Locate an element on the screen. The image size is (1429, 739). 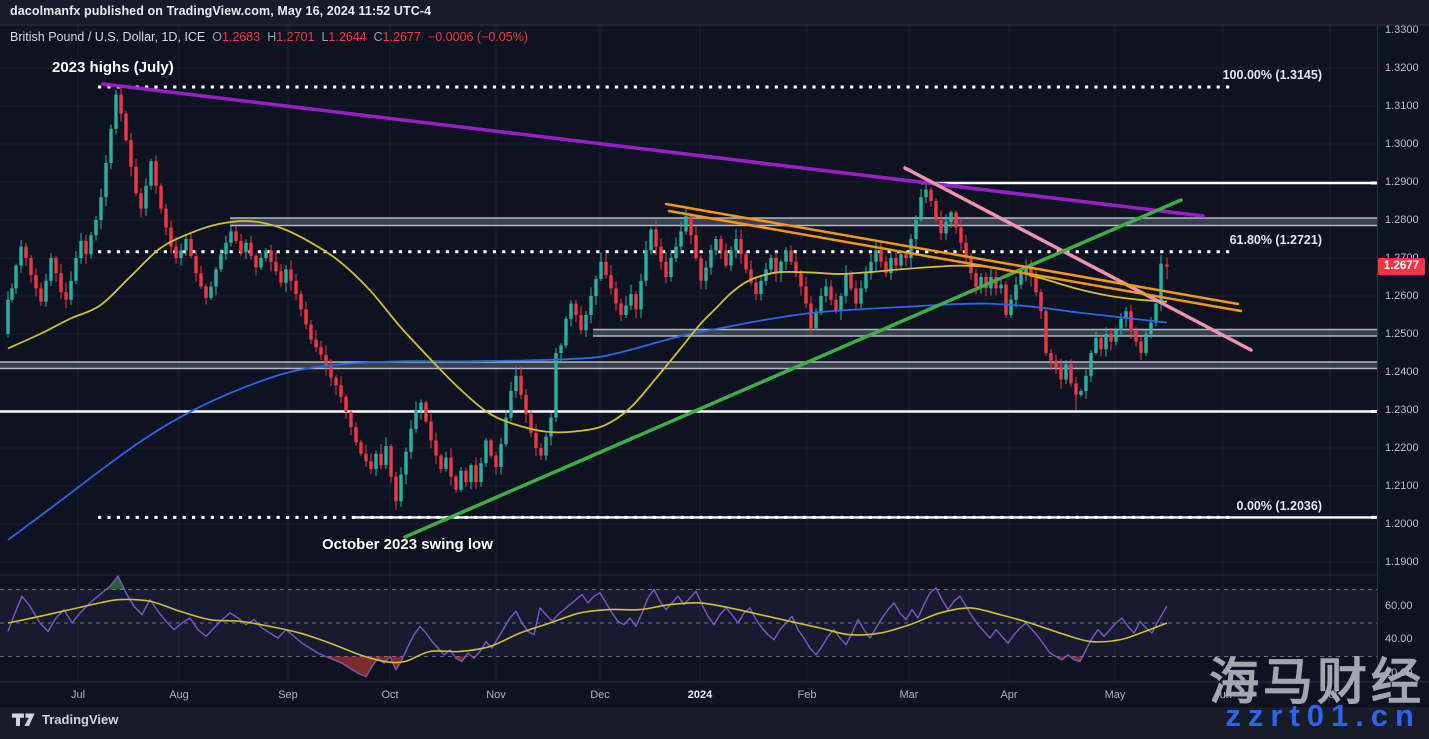
price-axis-label: 1.2400 is located at coordinates (1402, 372).